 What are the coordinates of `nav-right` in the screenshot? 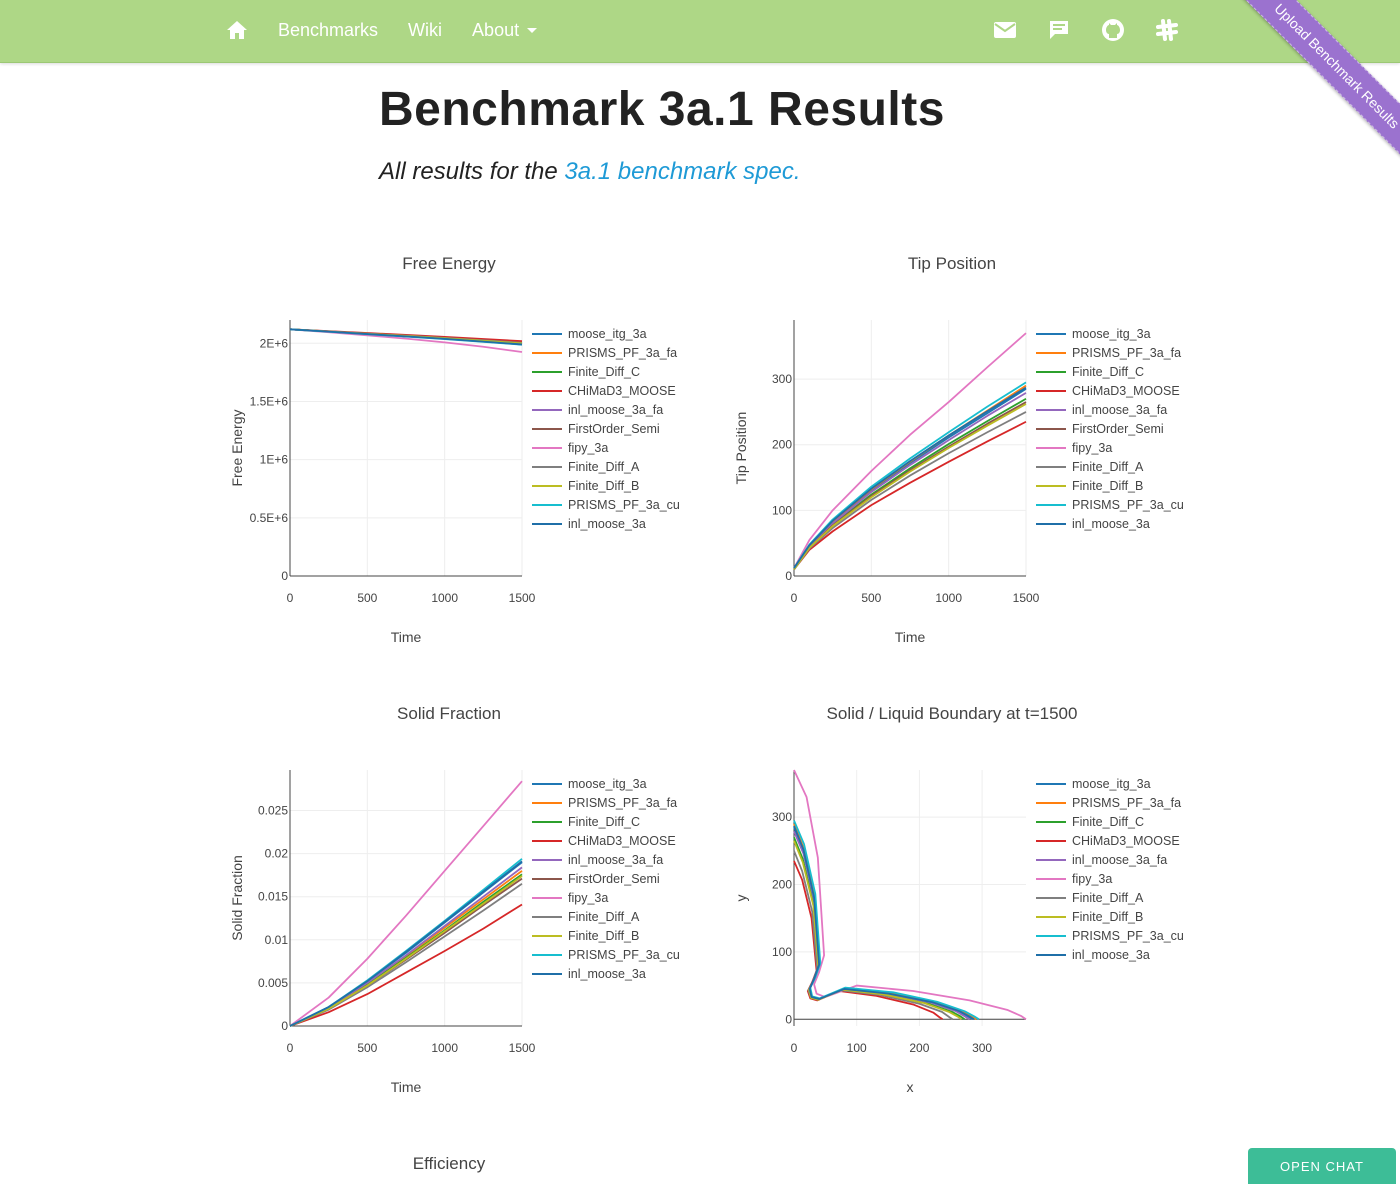 It's located at (1100, 30).